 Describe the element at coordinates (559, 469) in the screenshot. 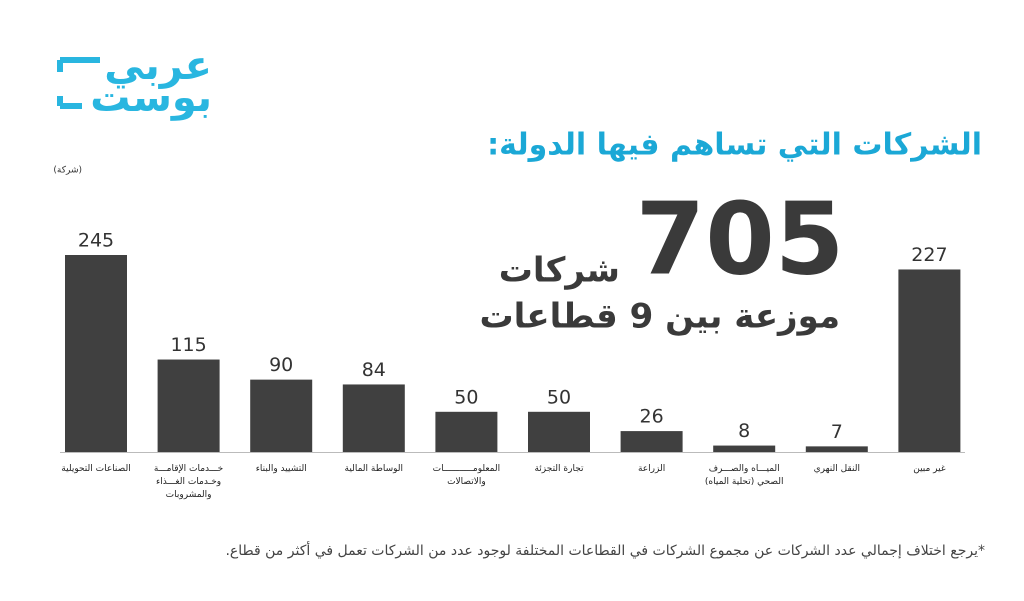

I see `category-label: تجارة التجزئة` at that location.